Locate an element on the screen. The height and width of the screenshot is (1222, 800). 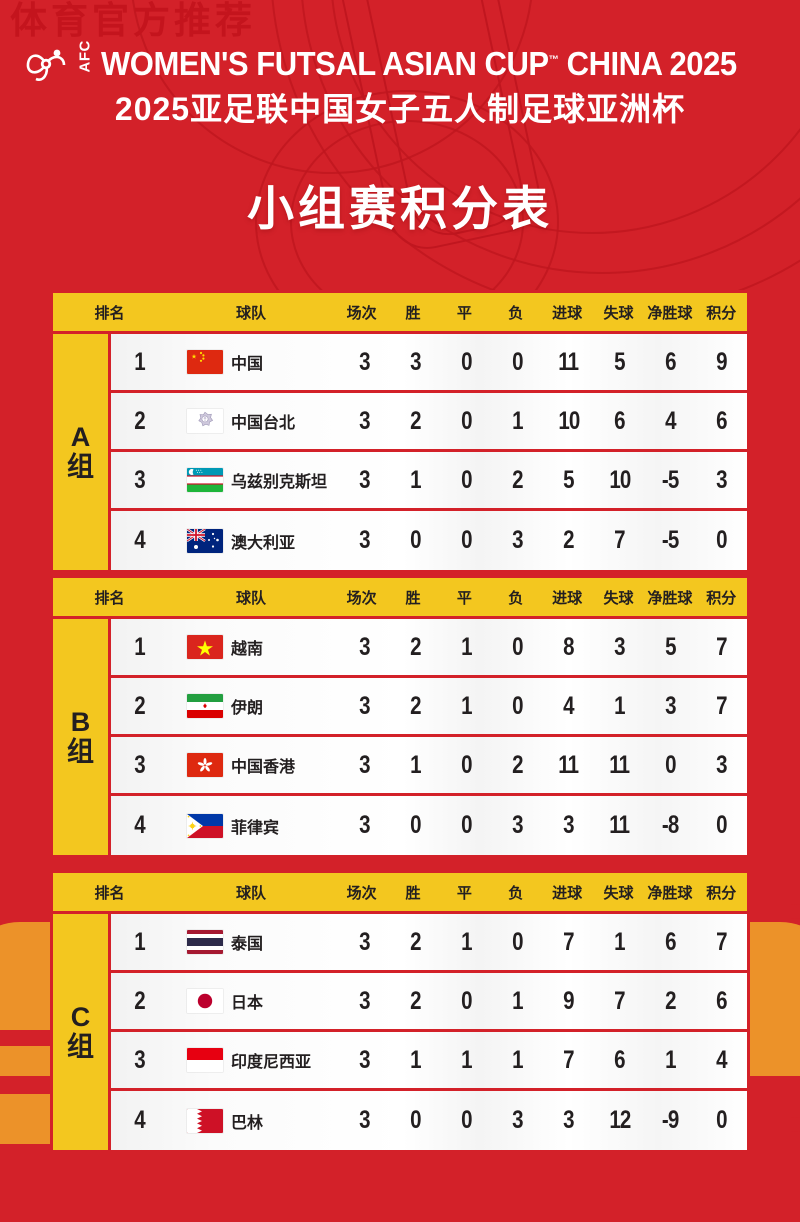
gf-value: 11 is located at coordinates (568, 764).